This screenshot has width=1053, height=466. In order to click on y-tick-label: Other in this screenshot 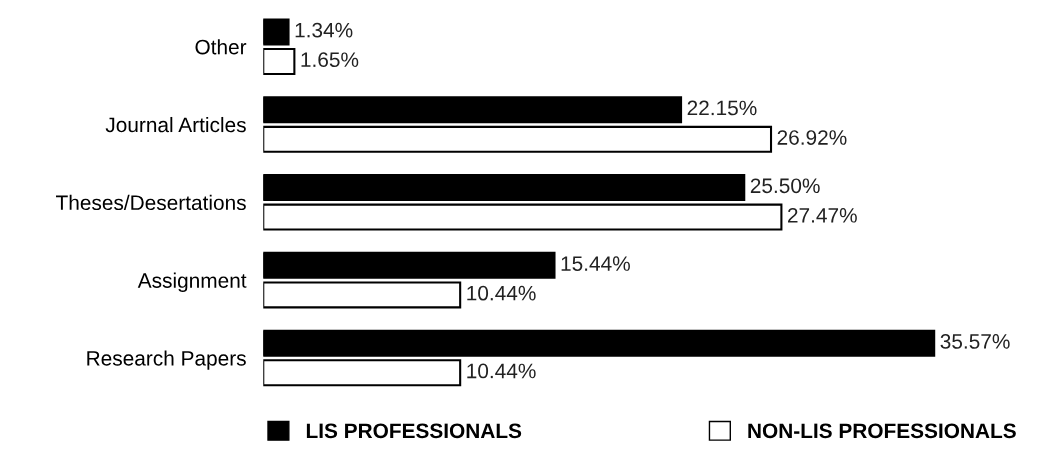, I will do `click(221, 47)`.